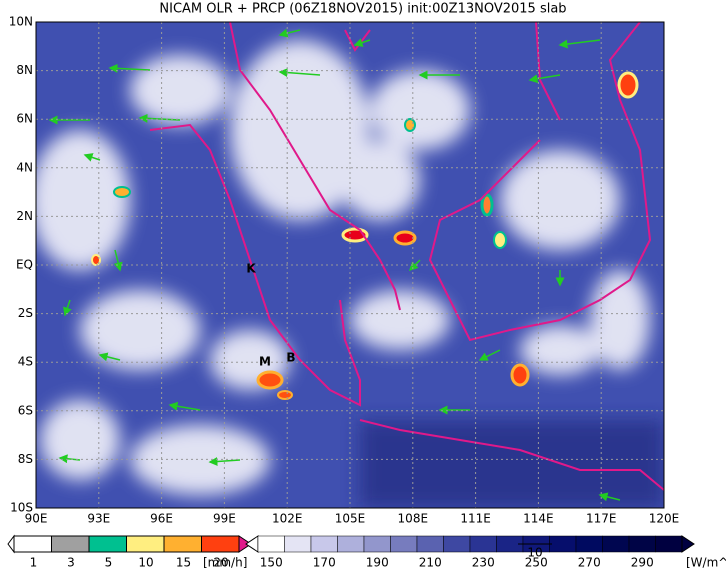 This screenshot has height=575, width=726. Describe the element at coordinates (664, 519) in the screenshot. I see `lon-label: 120E` at that location.